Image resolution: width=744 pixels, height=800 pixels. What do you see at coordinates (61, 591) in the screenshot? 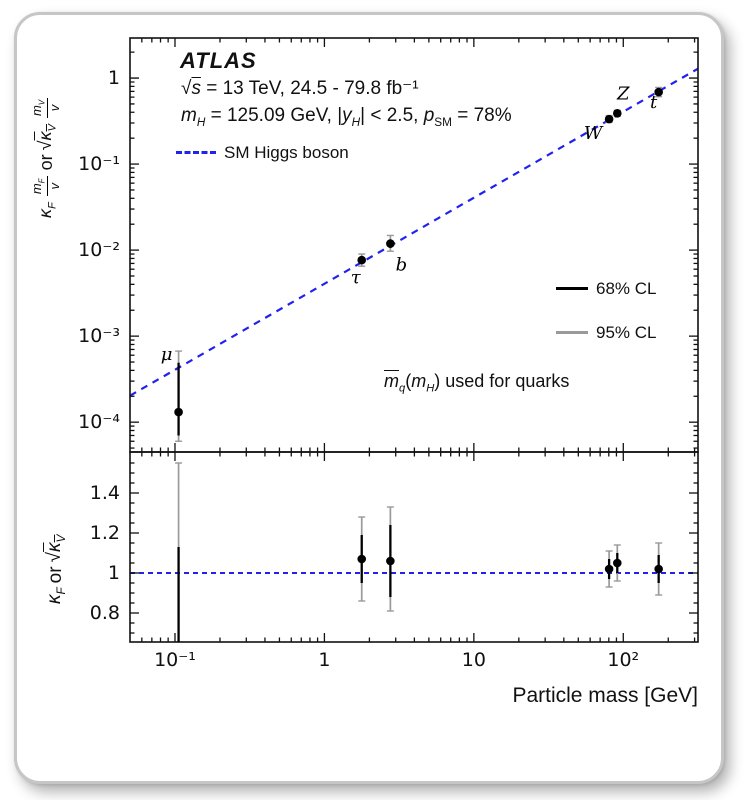
I see `kappa-f-subscript-2: F` at bounding box center [61, 591].